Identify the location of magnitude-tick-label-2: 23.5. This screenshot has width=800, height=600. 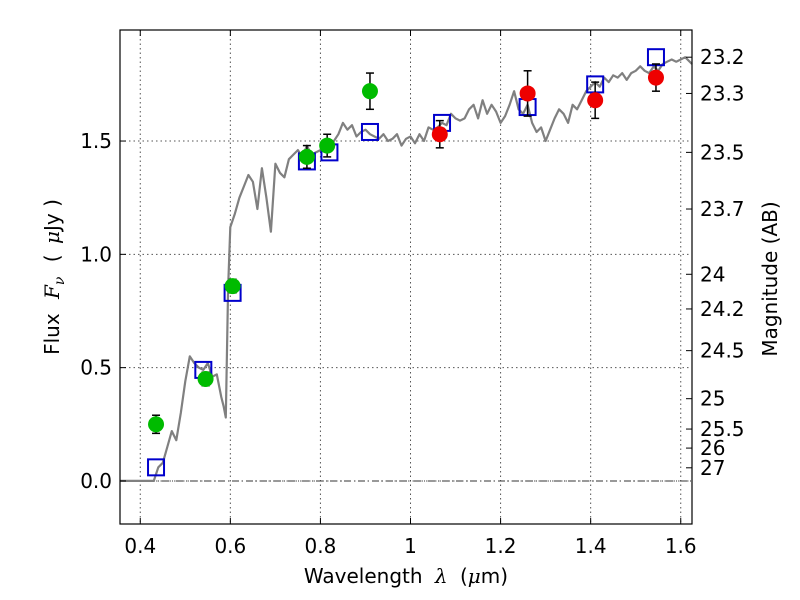
(722, 152).